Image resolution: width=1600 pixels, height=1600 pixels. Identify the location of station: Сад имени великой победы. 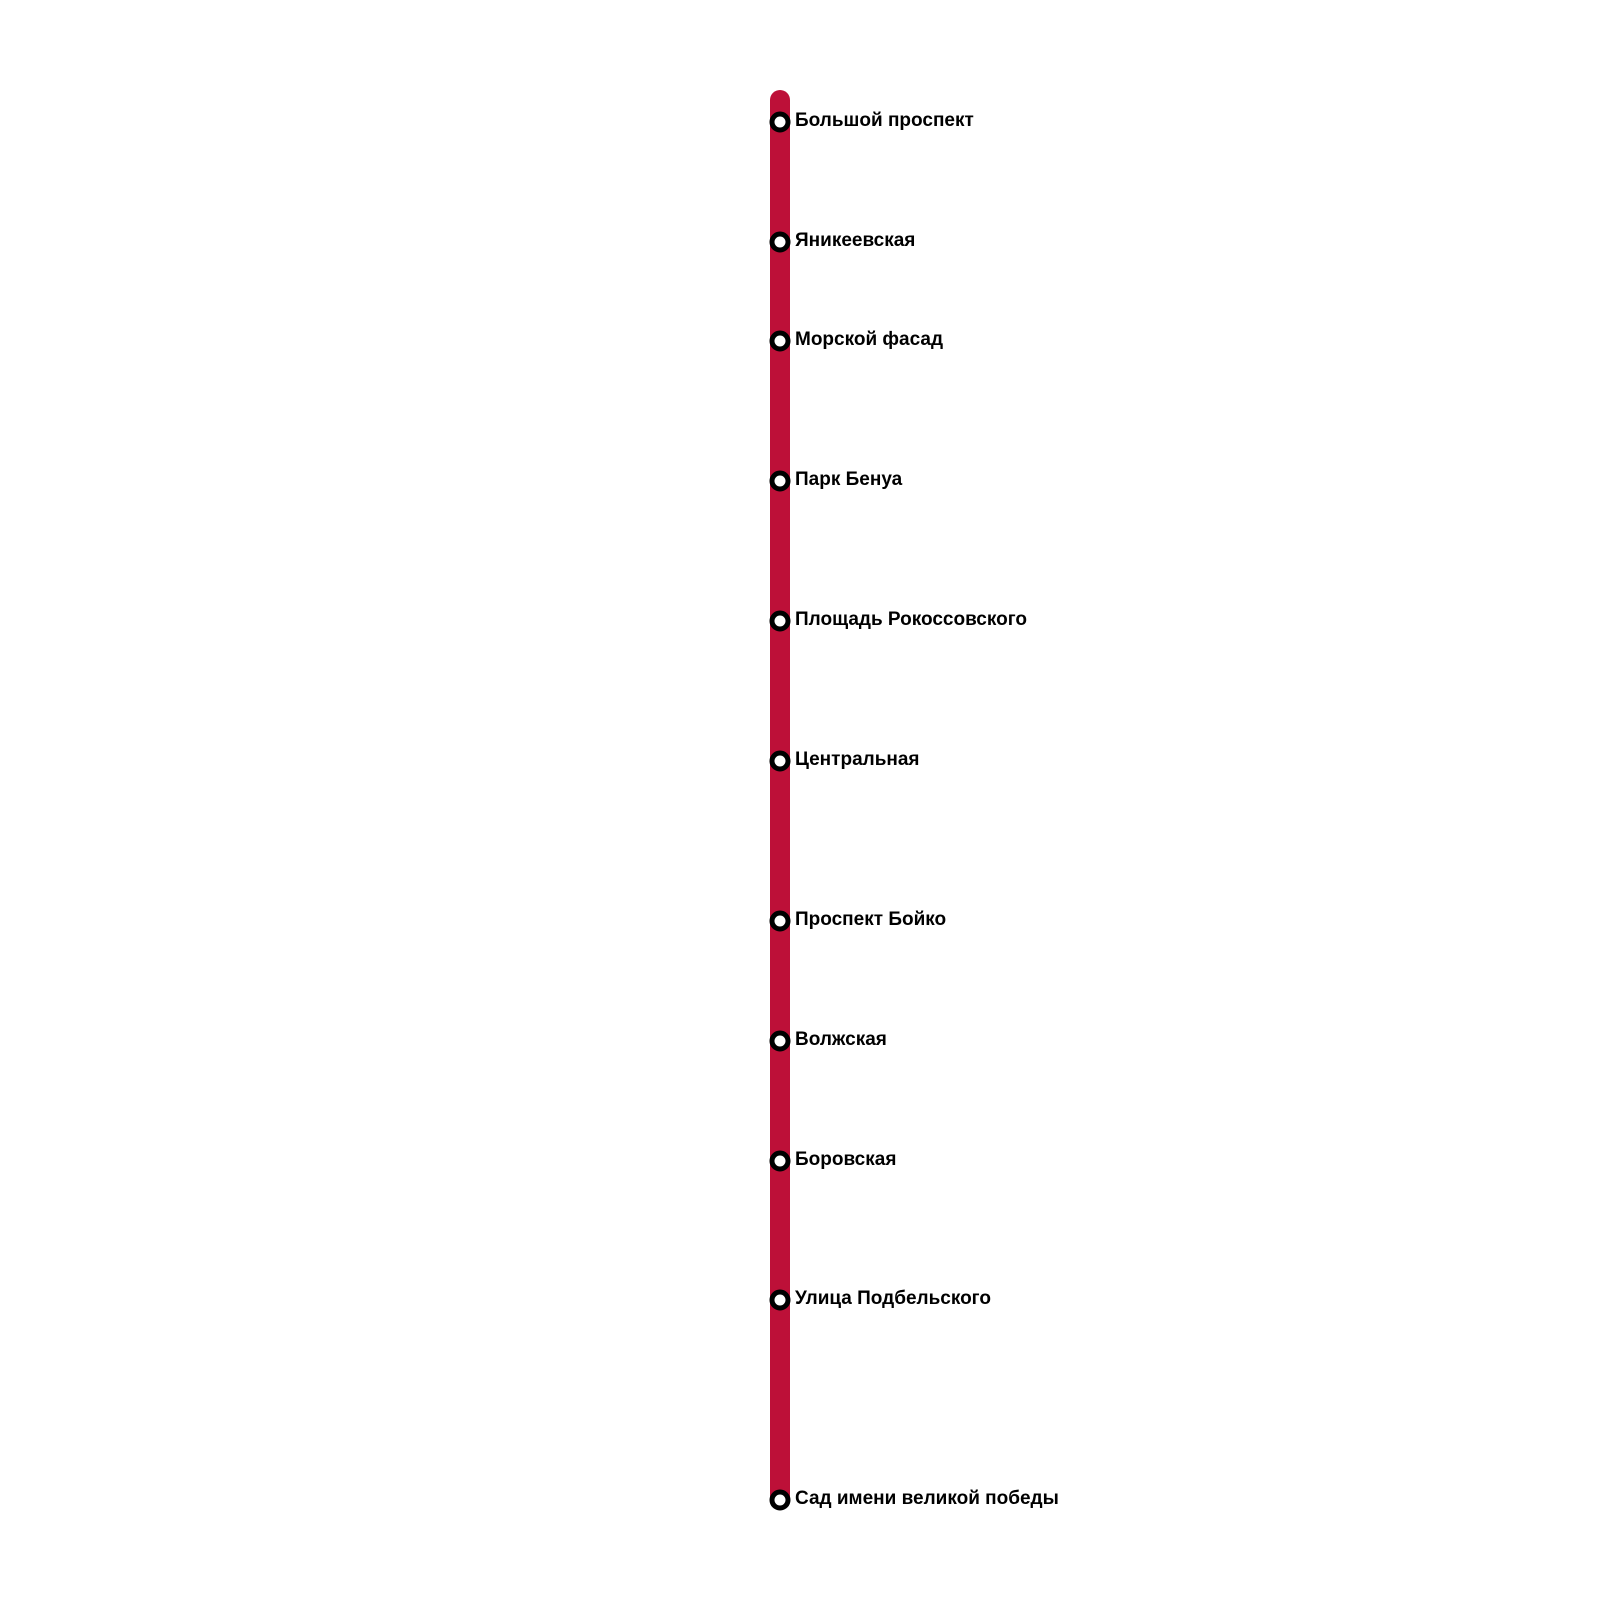
(914, 1499).